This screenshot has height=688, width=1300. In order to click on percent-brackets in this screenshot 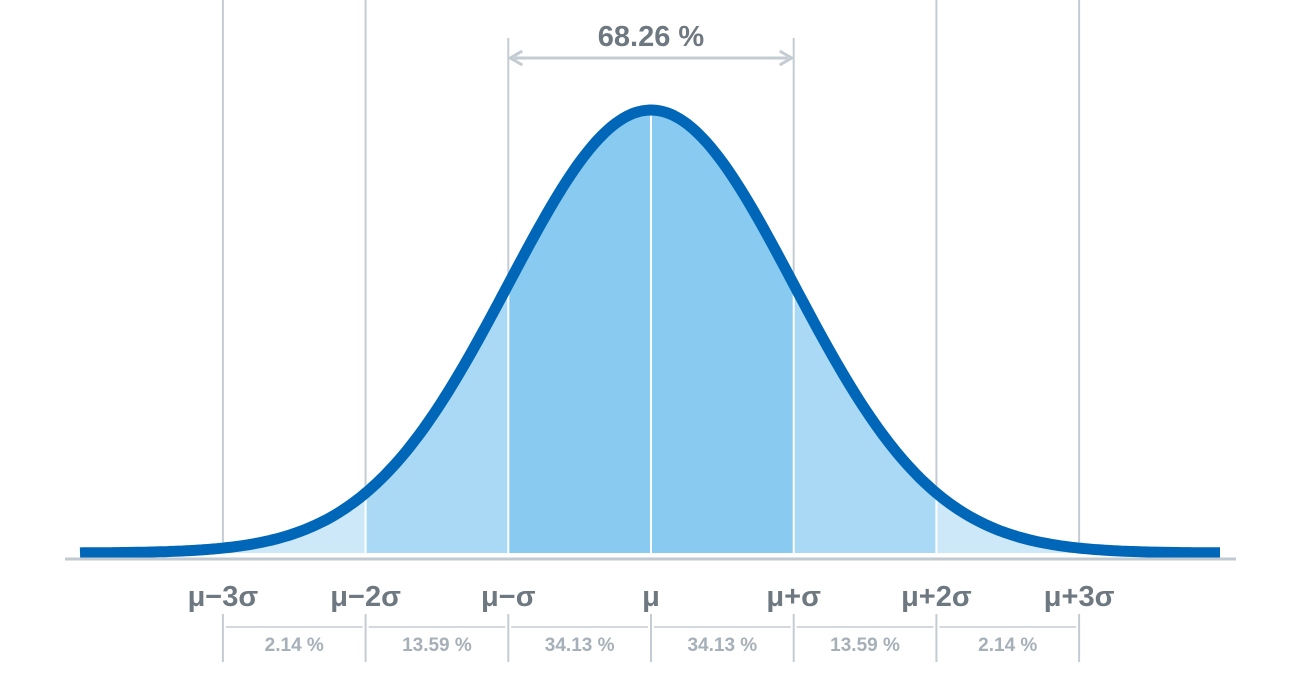, I will do `click(651, 638)`.